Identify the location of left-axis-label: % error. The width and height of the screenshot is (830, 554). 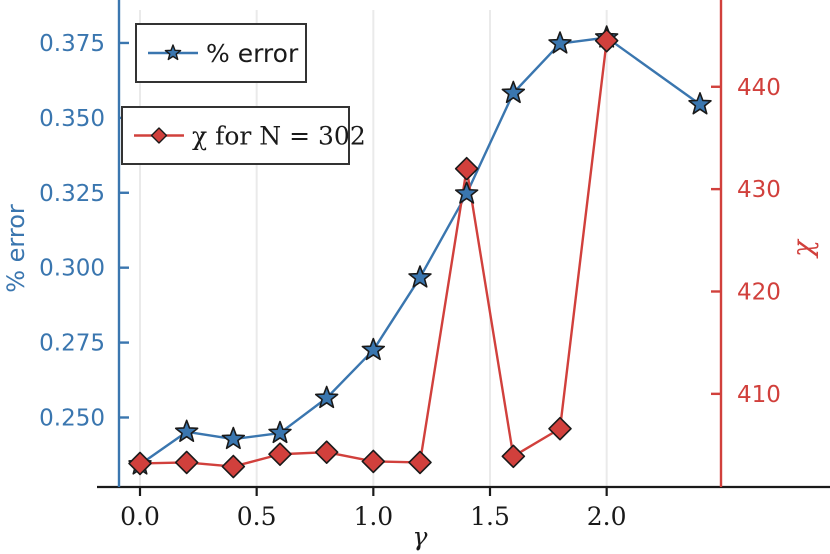
(16, 248).